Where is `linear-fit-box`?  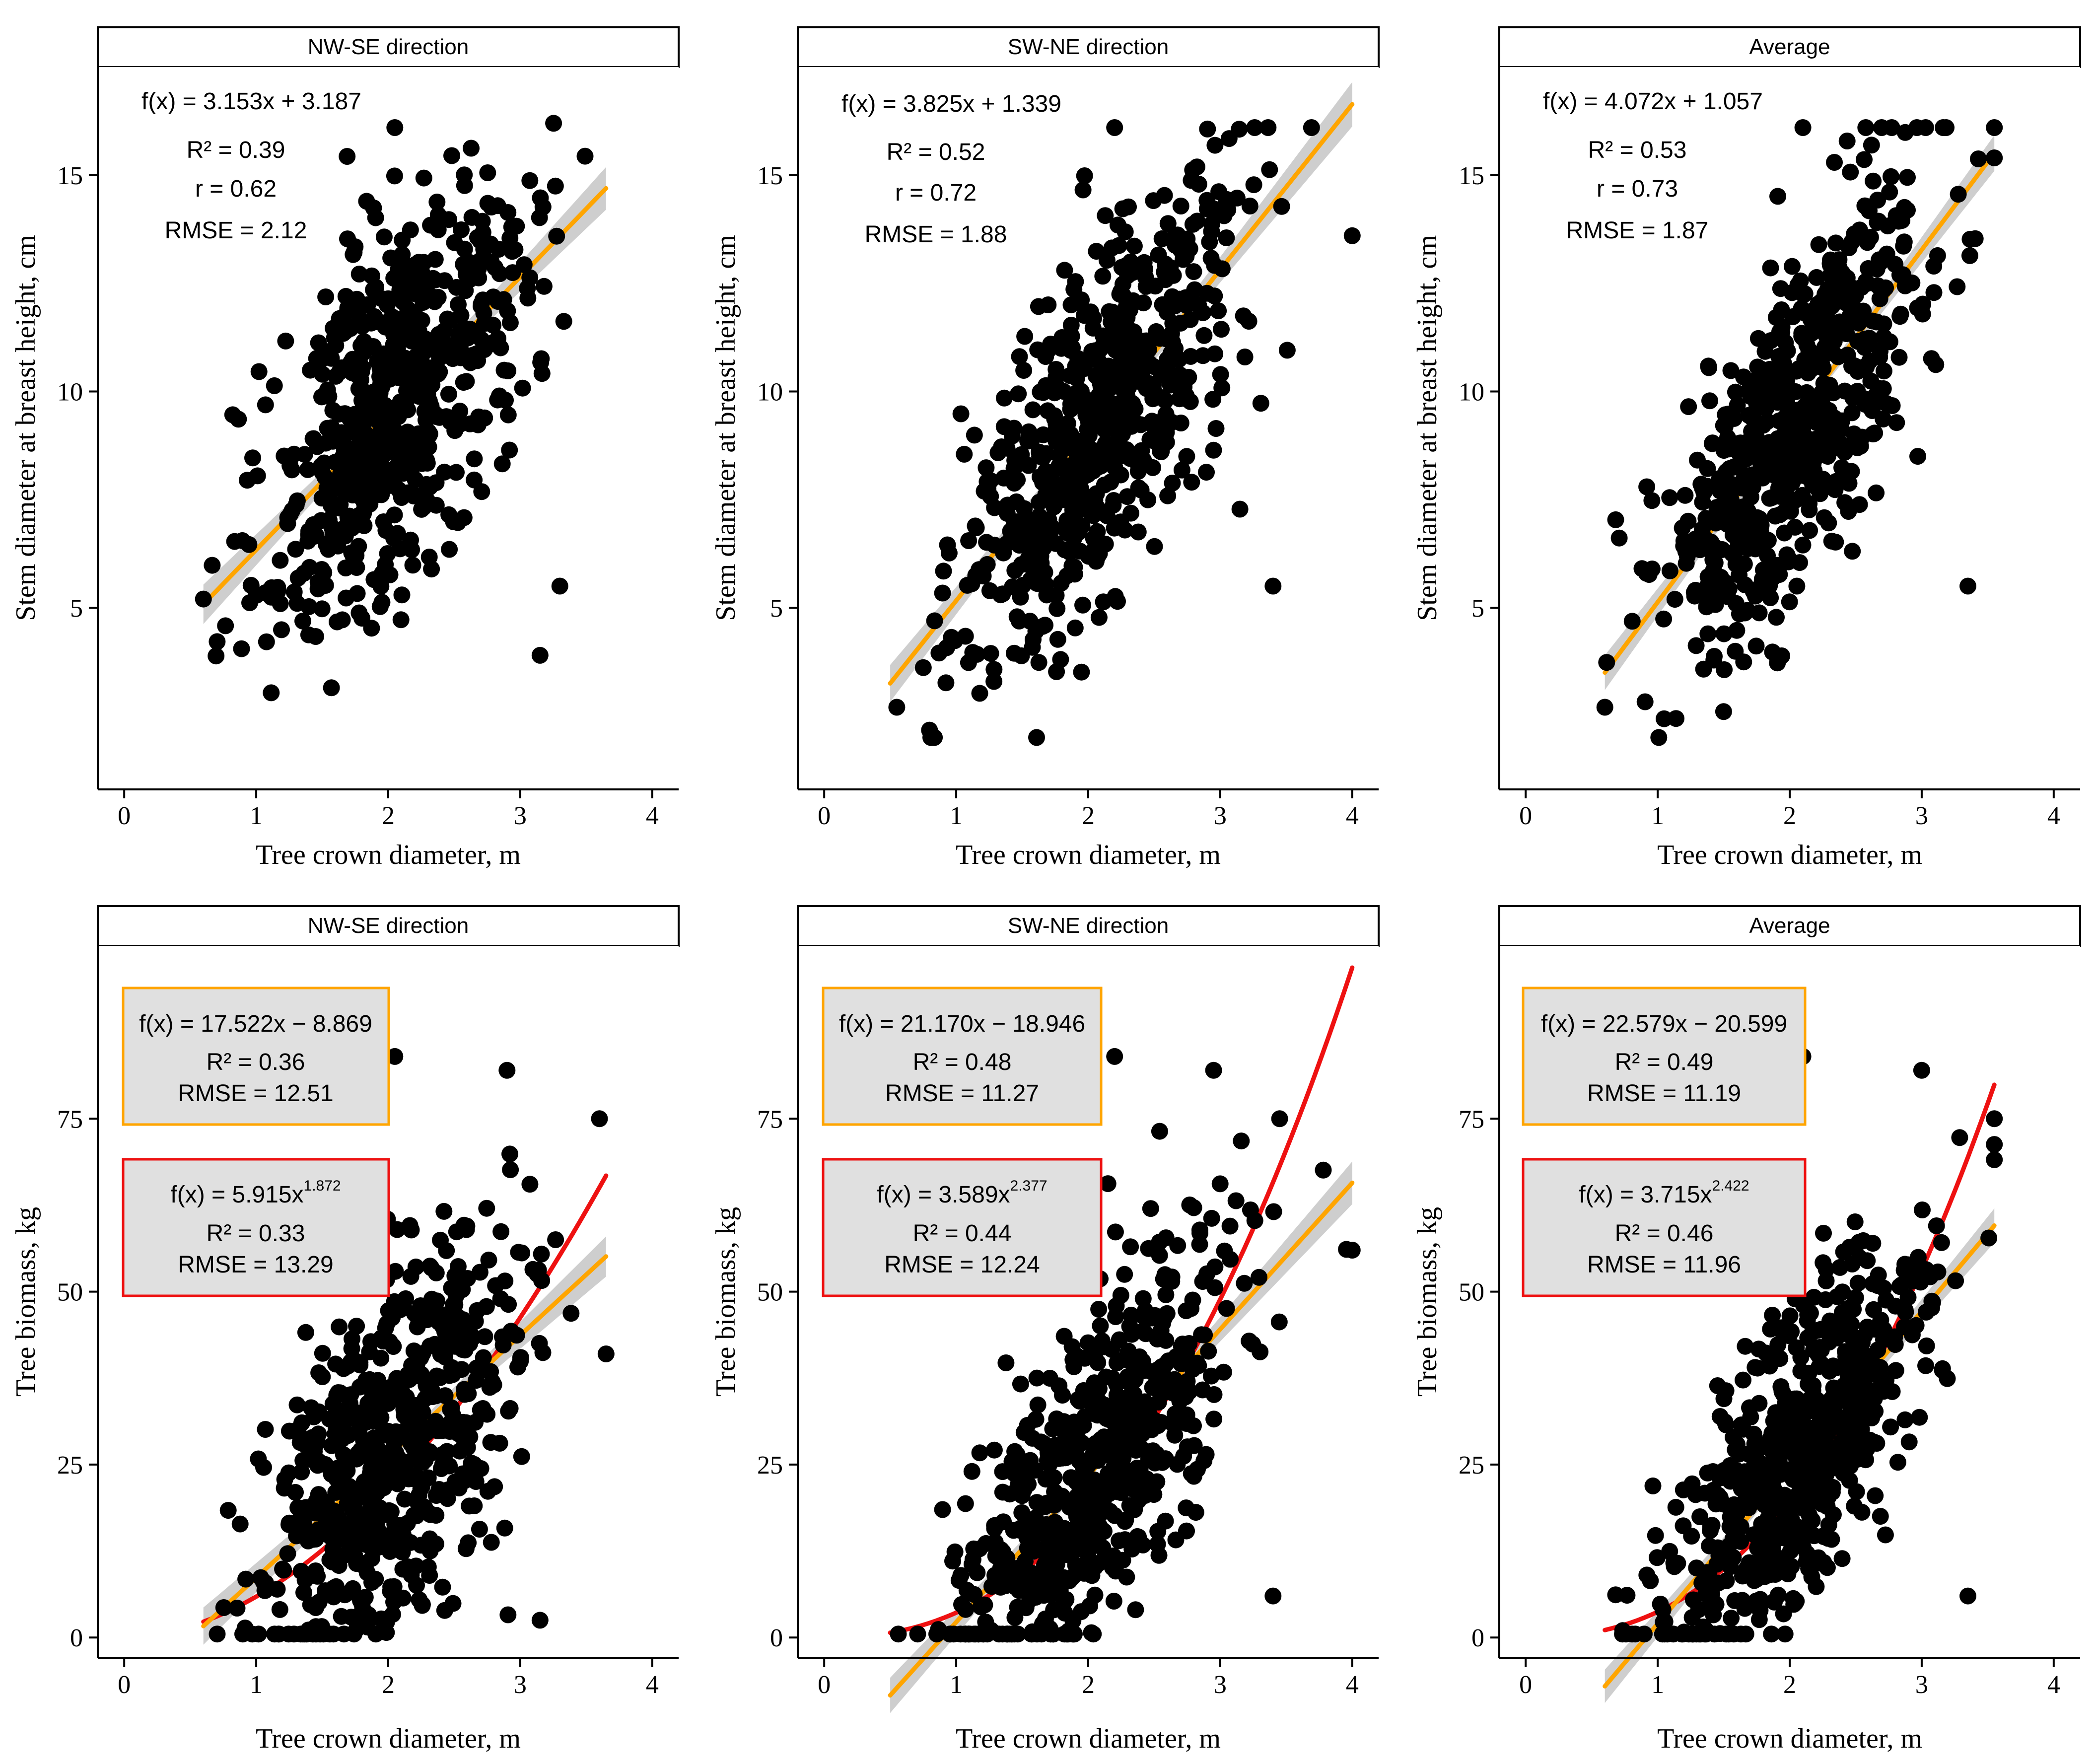 linear-fit-box is located at coordinates (1664, 1056).